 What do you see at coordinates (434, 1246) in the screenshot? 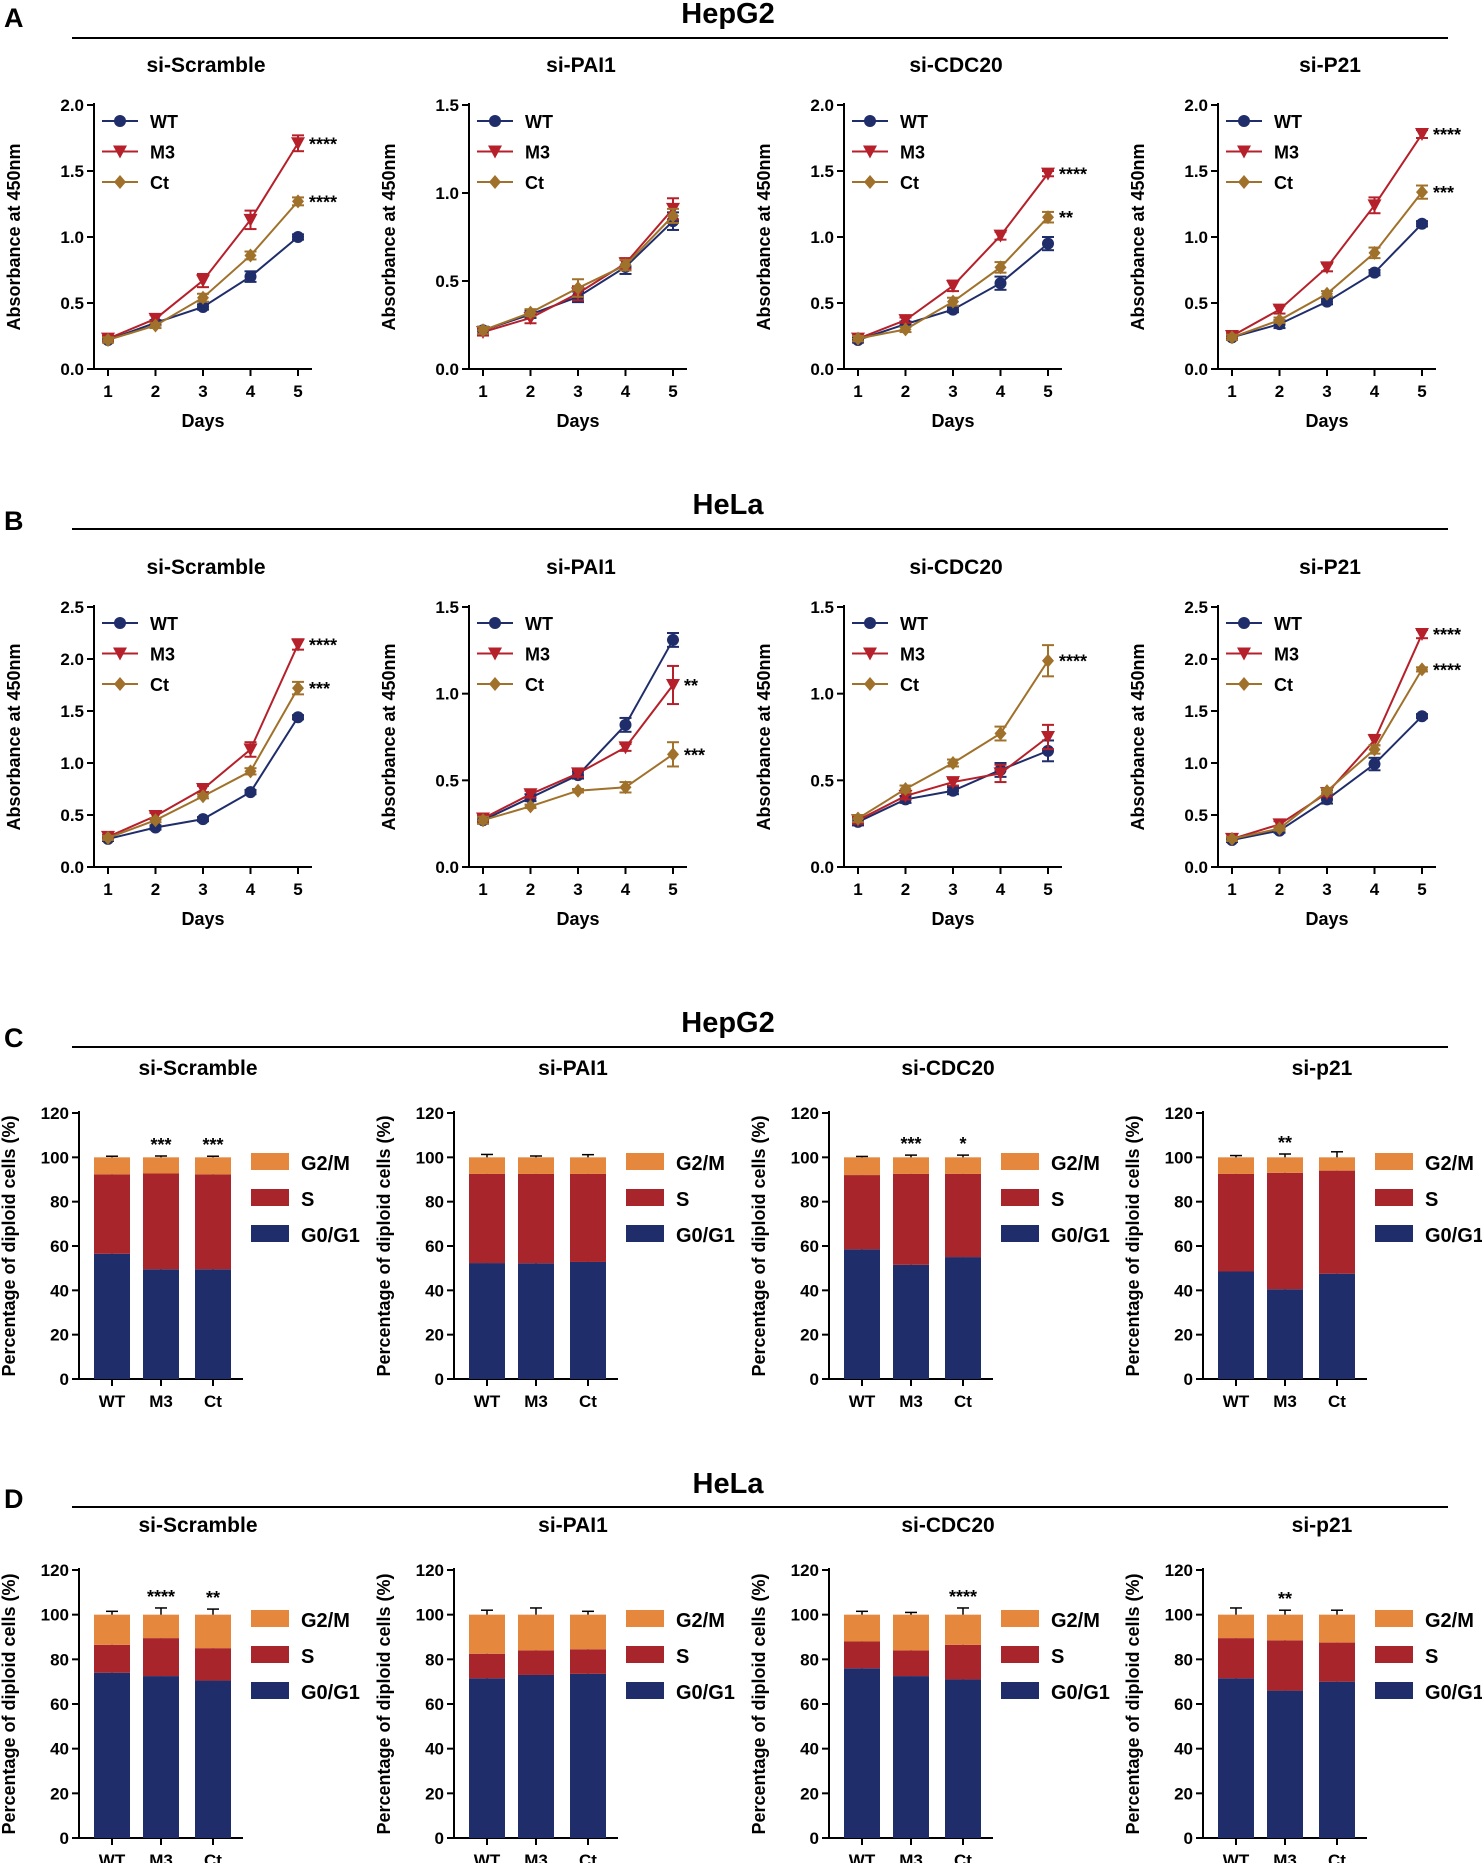
I see `y-tick-label: 60` at bounding box center [434, 1246].